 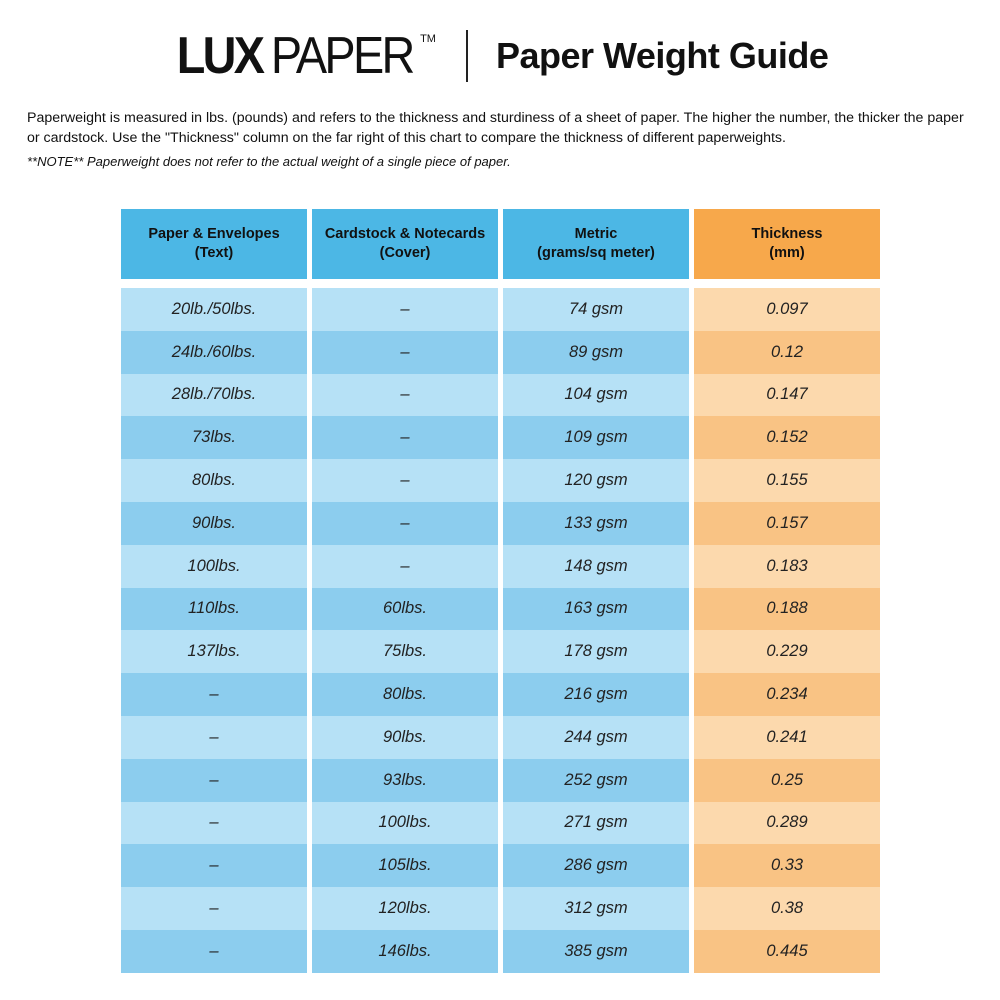 I want to click on cell-cardstock-notecards: 146lbs., so click(x=405, y=951).